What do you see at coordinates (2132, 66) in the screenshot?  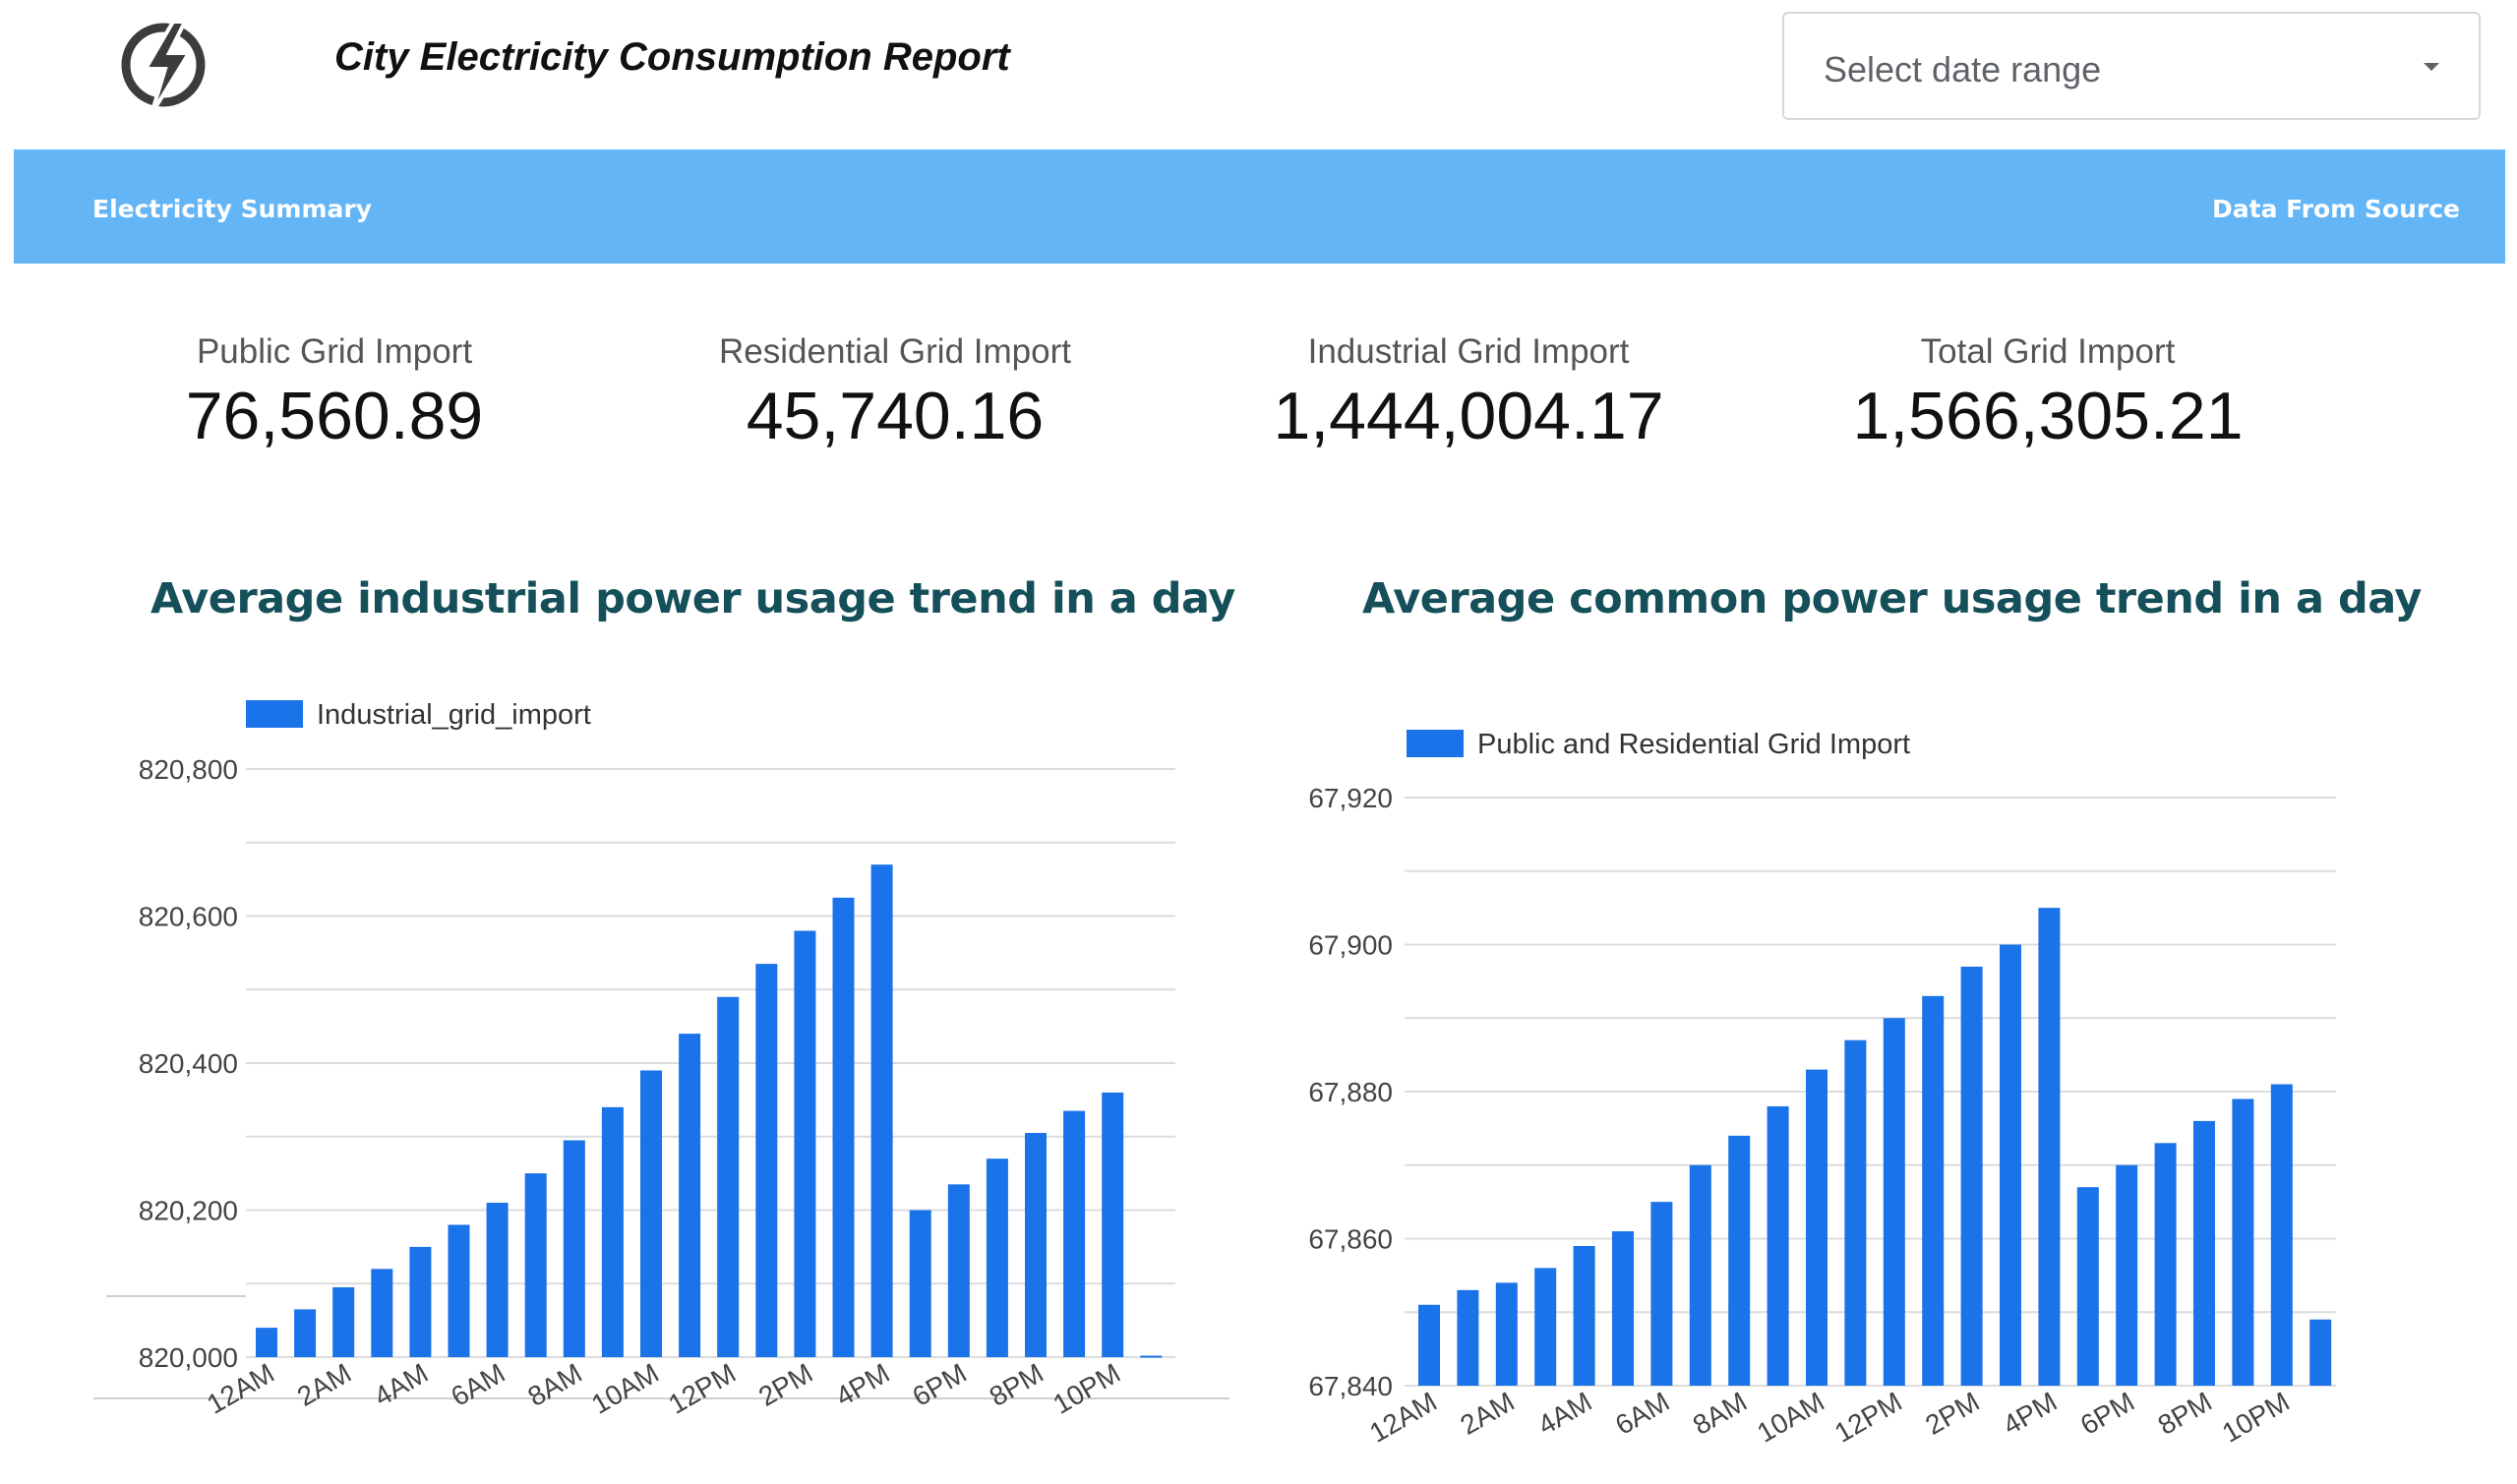 I see `date-range-select: Select date range` at bounding box center [2132, 66].